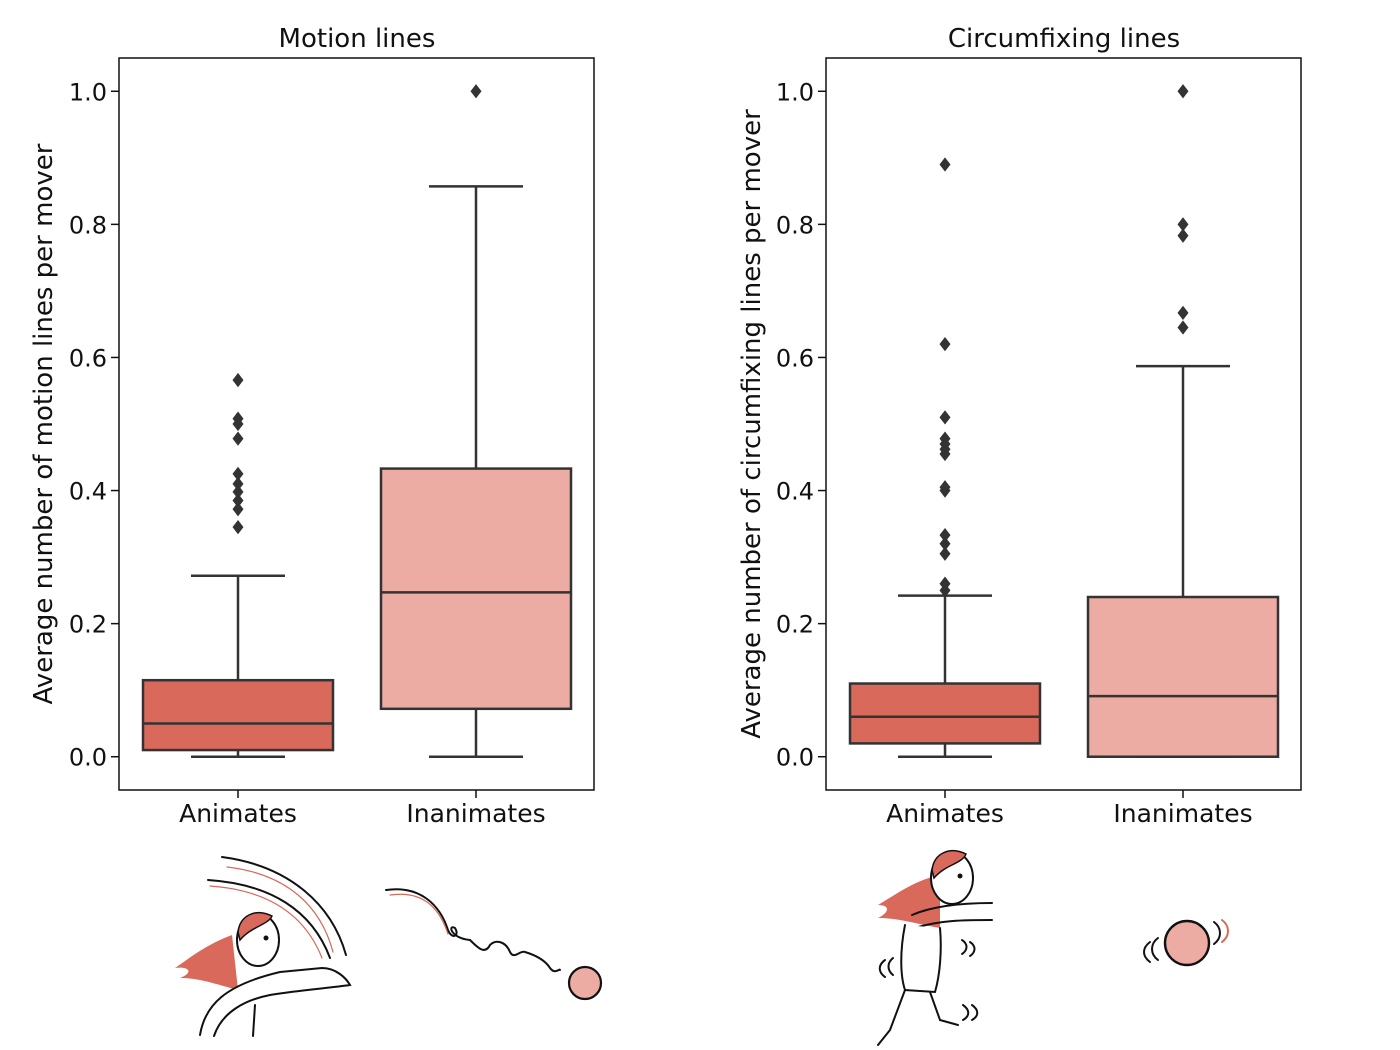 The image size is (1400, 1050). Describe the element at coordinates (935, 947) in the screenshot. I see `girl-running-with-circumfixing-lines-icon` at that location.